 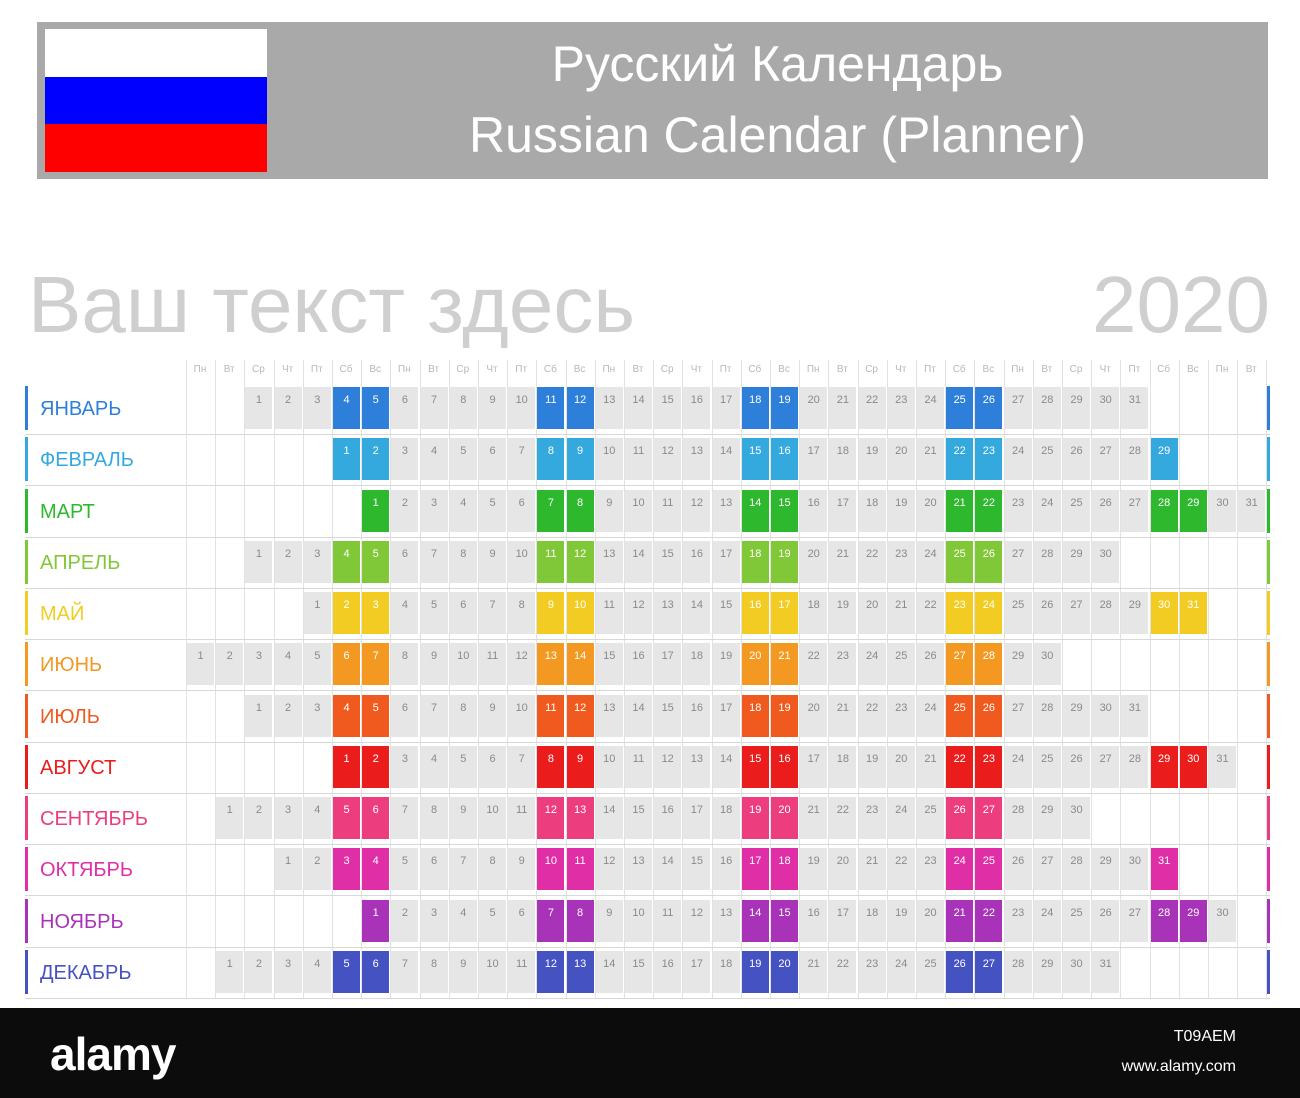 I want to click on weekend-day-cell: 8, so click(x=551, y=766).